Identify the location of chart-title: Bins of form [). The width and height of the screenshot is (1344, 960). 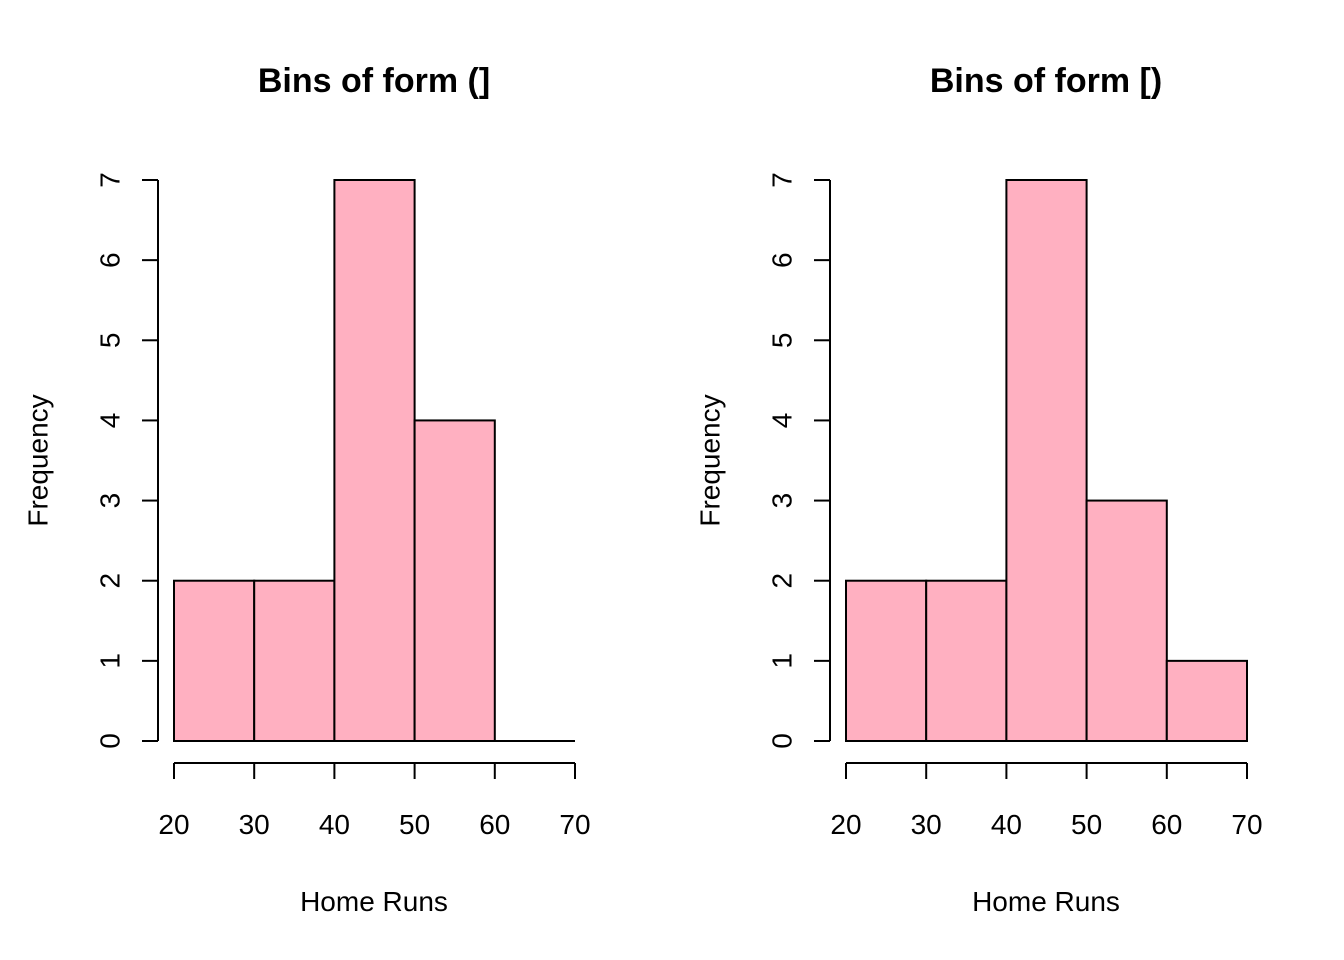
(1046, 81).